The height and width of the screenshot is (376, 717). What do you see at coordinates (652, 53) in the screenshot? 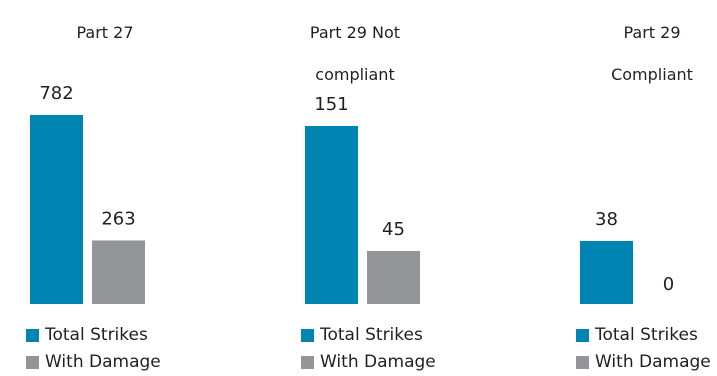
I see `chart-title: Part 29 Compliant` at bounding box center [652, 53].